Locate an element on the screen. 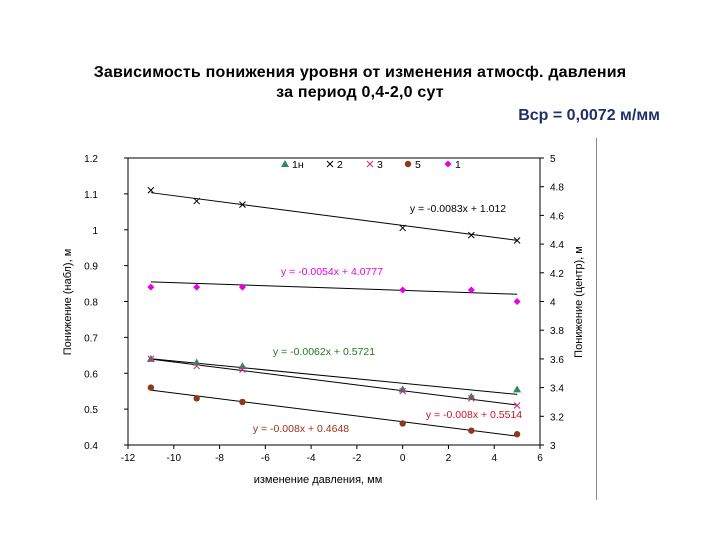  y-left-tick-label-6: 1 is located at coordinates (95, 231).